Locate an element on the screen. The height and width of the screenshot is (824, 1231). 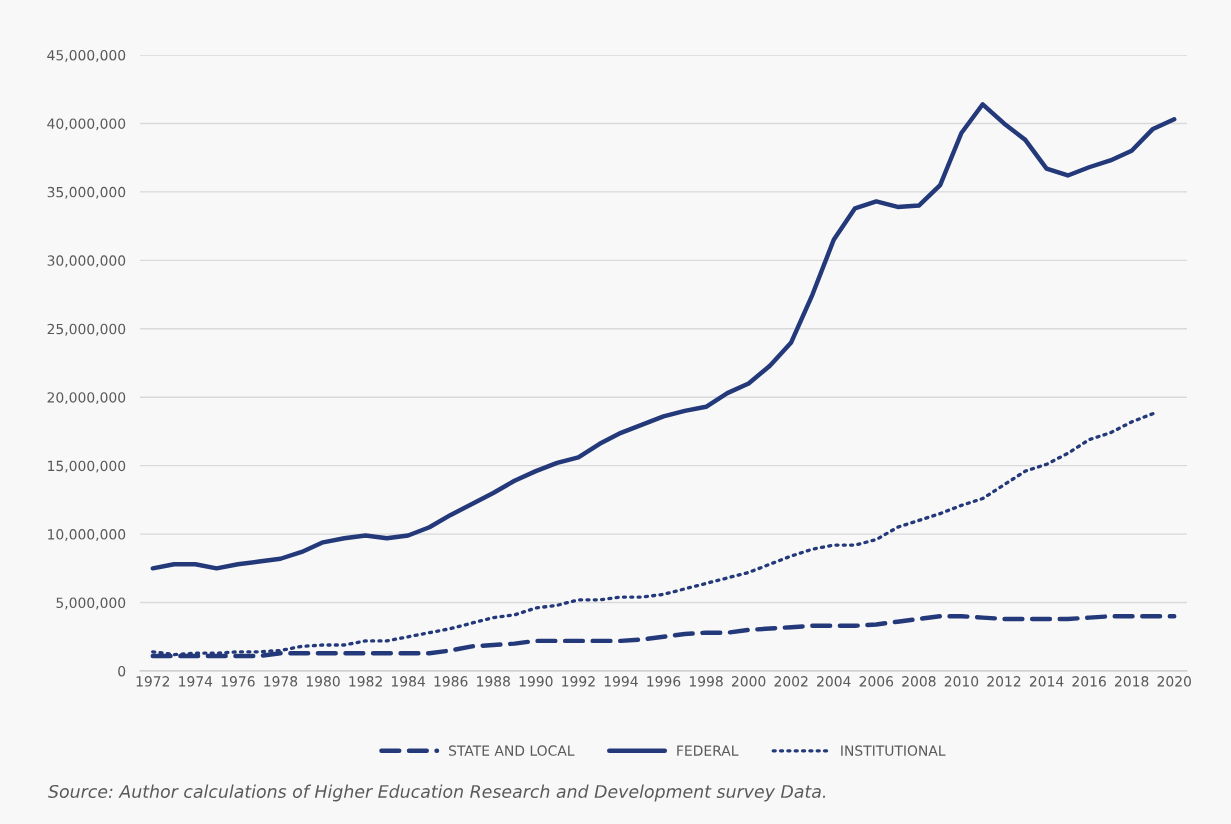
x-tick-label: 2000 is located at coordinates (748, 681).